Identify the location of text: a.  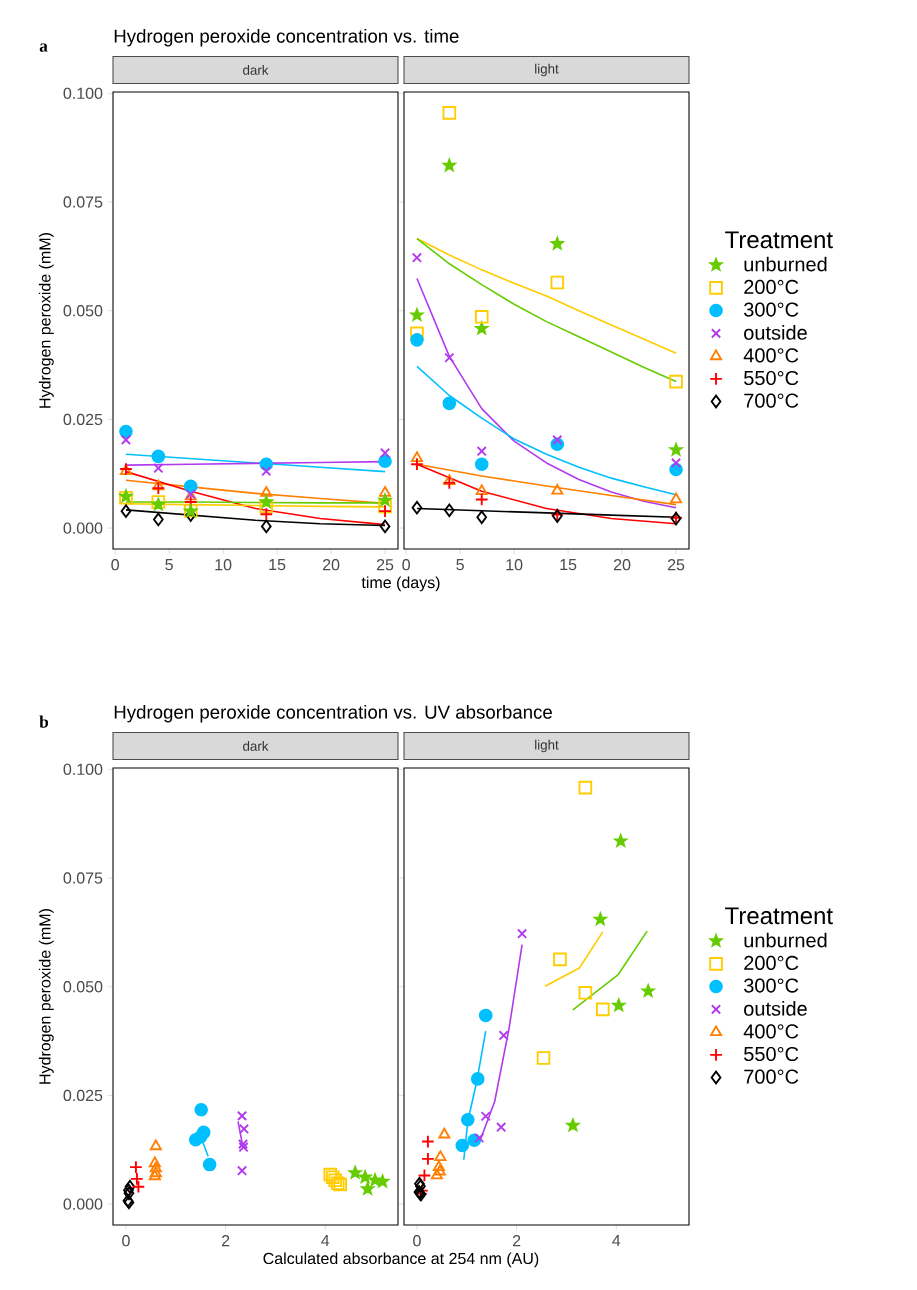
(43, 47).